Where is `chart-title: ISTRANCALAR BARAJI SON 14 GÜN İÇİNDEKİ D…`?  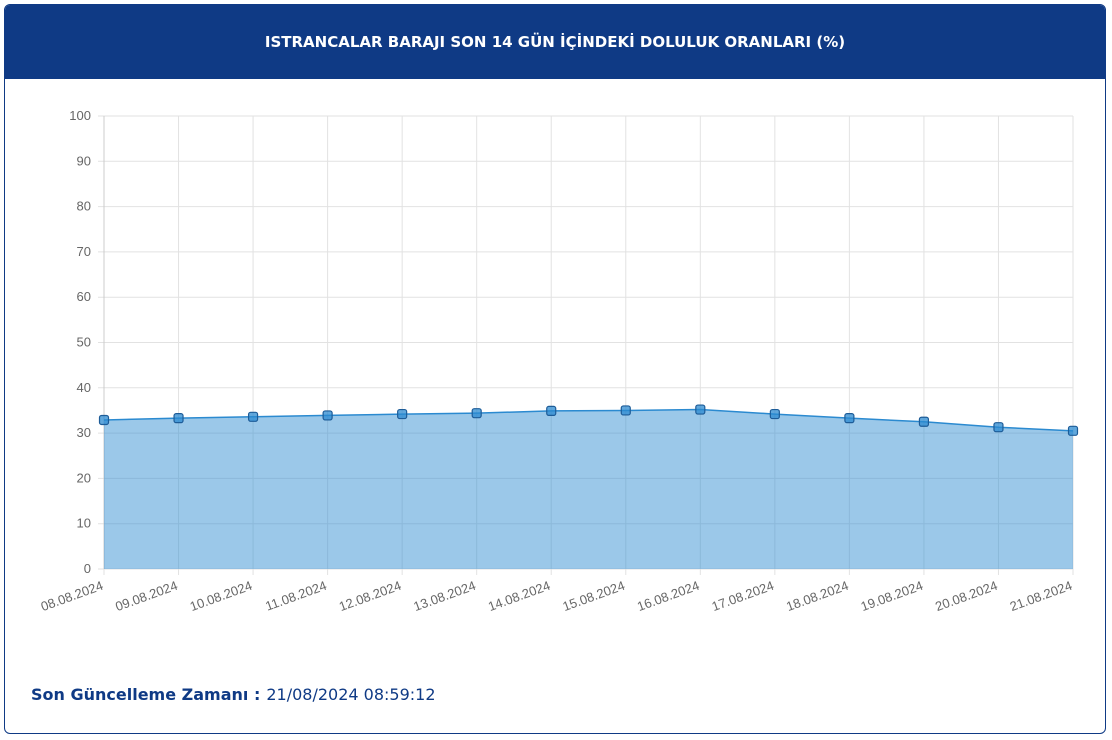 chart-title: ISTRANCALAR BARAJI SON 14 GÜN İÇİNDEKİ D… is located at coordinates (555, 42).